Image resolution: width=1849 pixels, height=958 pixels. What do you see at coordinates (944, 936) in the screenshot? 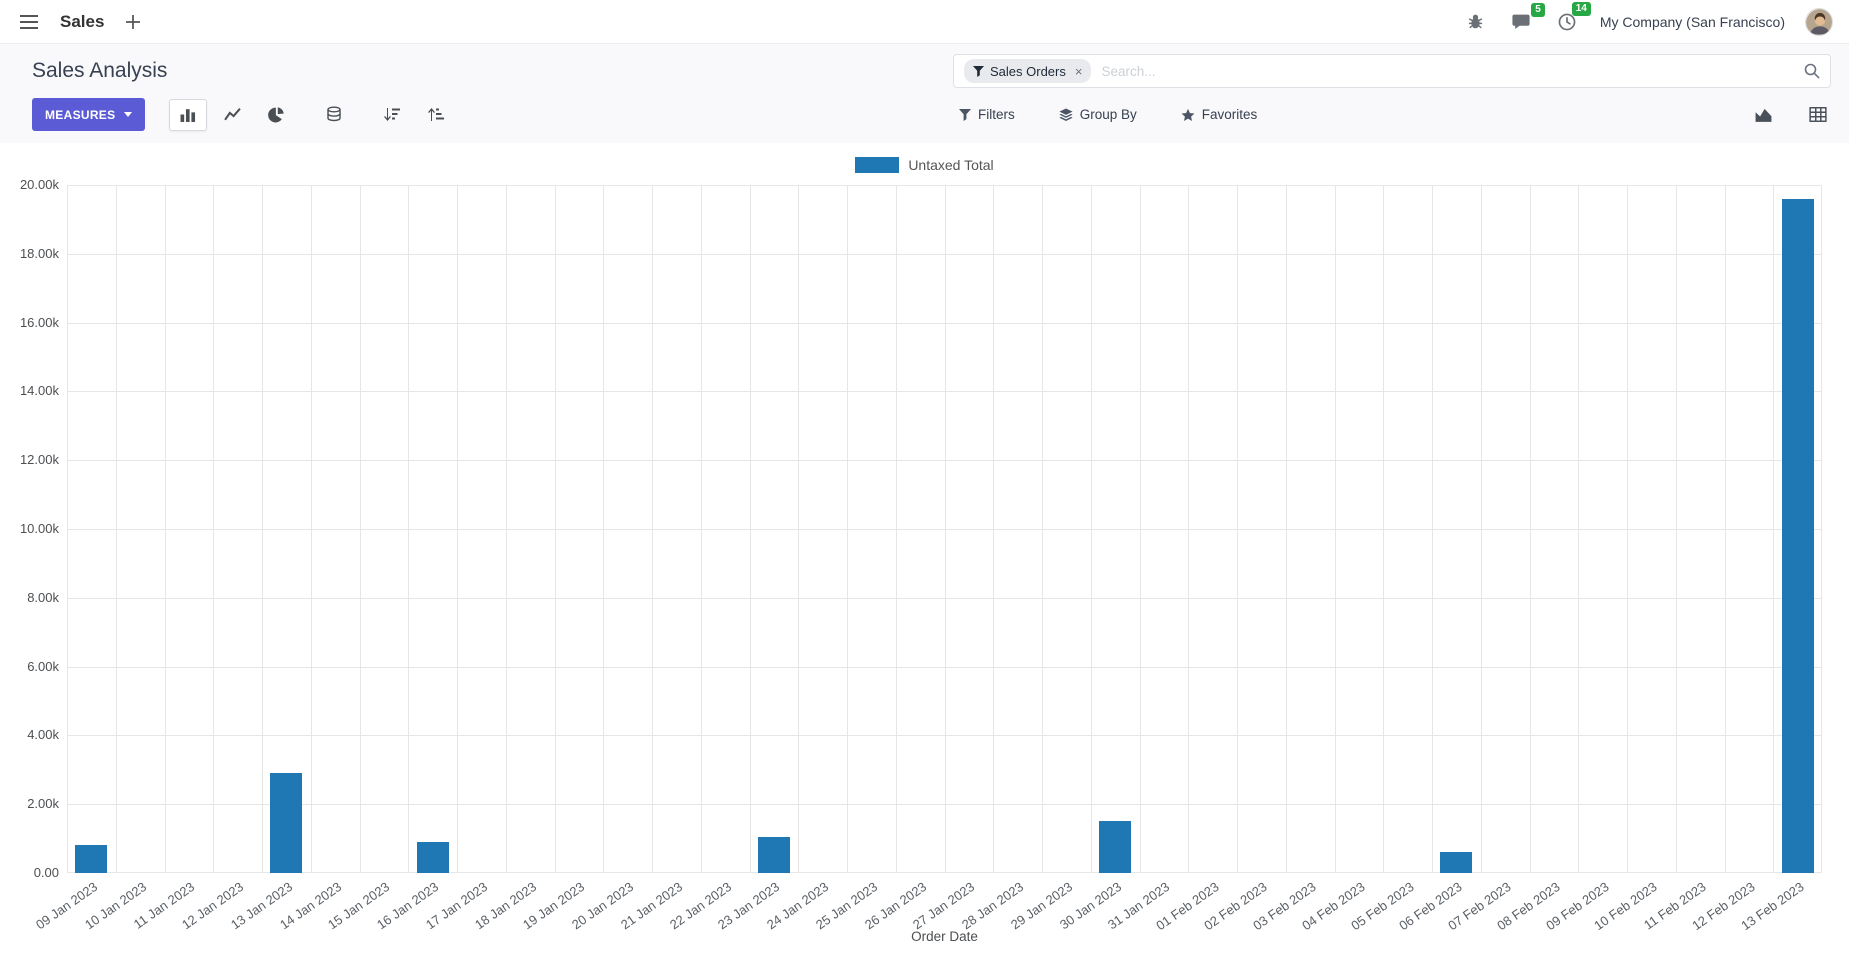
I see `x-axis-title: Order Date` at bounding box center [944, 936].